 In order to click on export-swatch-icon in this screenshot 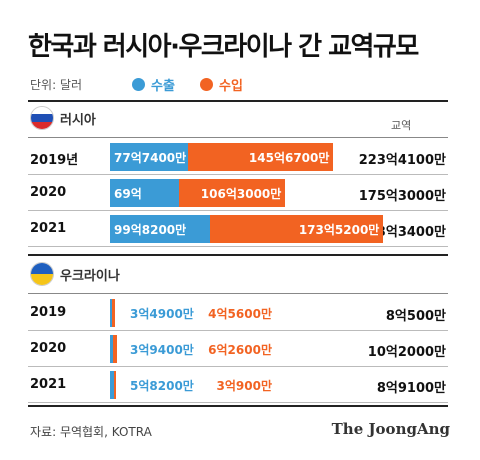, I will do `click(138, 84)`.